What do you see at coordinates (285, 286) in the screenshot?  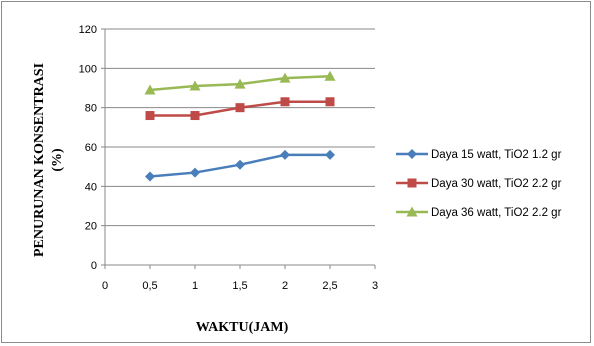 I see `x-tick-label: 2` at bounding box center [285, 286].